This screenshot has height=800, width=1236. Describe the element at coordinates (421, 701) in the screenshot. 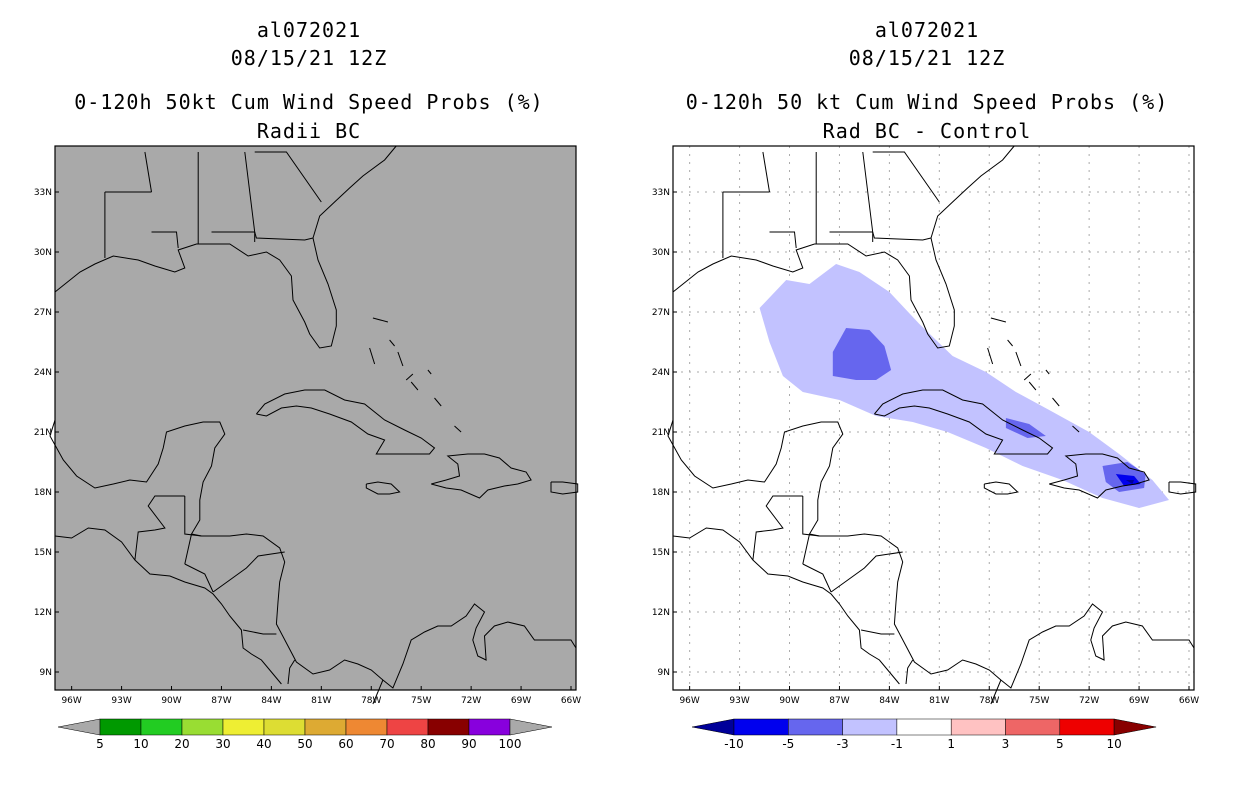

I see `lon-label: 75W` at that location.